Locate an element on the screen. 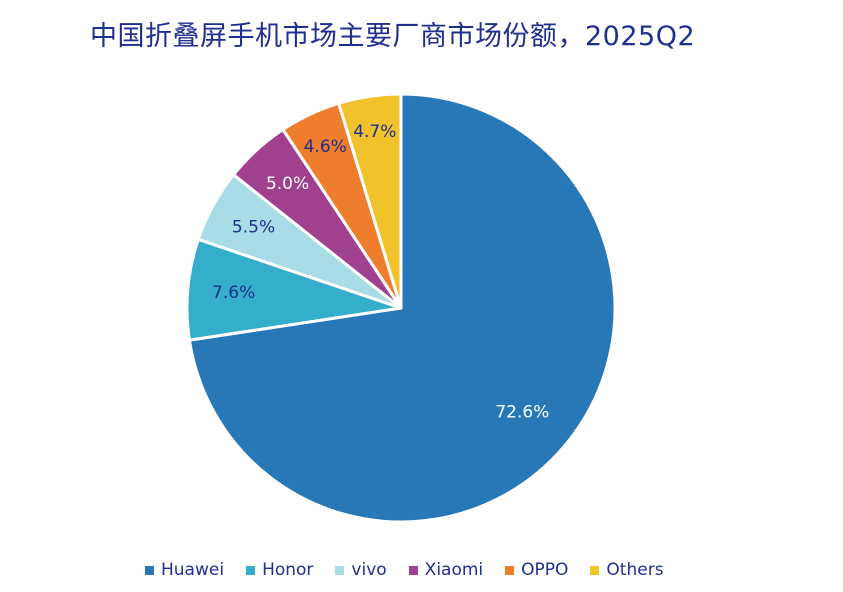 The image size is (843, 592). legend-swatch-xiaomi is located at coordinates (413, 570).